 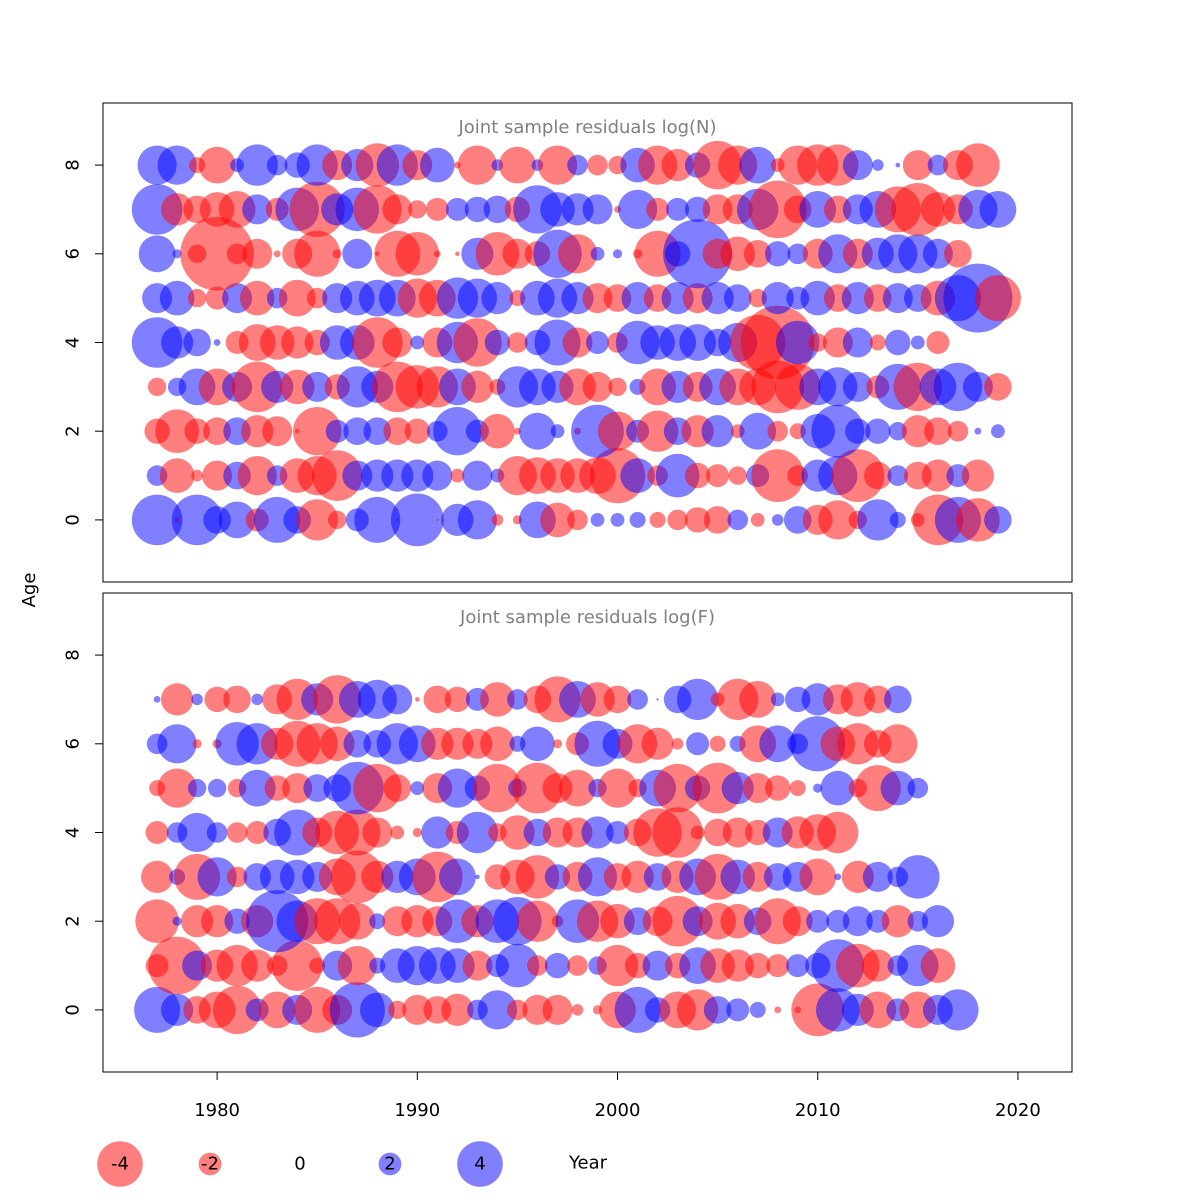 I want to click on x-axis-label: Year, so click(x=588, y=1163).